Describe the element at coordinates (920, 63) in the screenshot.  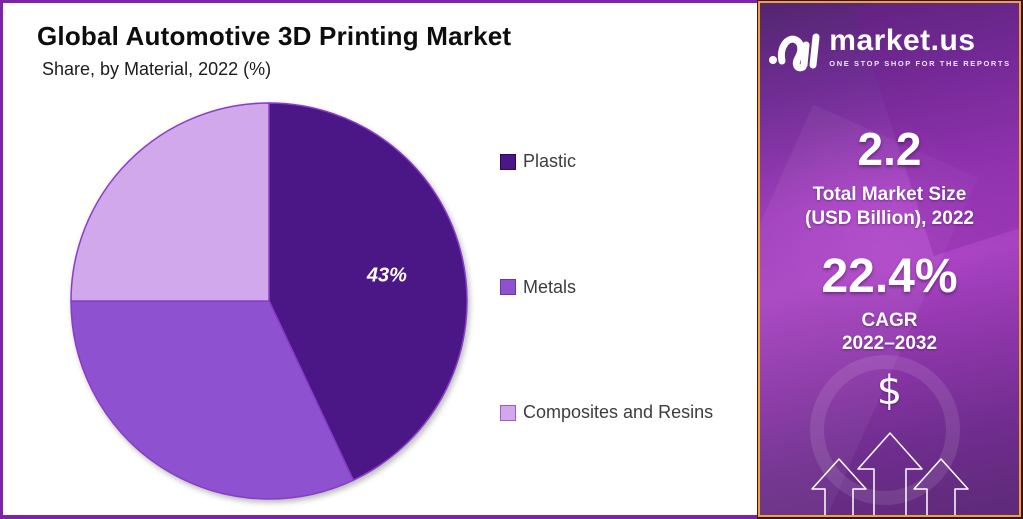
I see `brand-tagline: ONE STOP SHOP FOR THE REPORTS` at that location.